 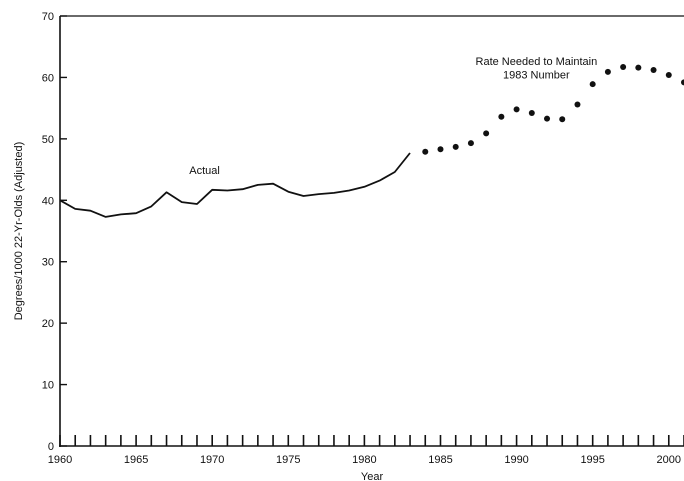 What do you see at coordinates (440, 460) in the screenshot?
I see `x-tick-label-1985: 1985` at bounding box center [440, 460].